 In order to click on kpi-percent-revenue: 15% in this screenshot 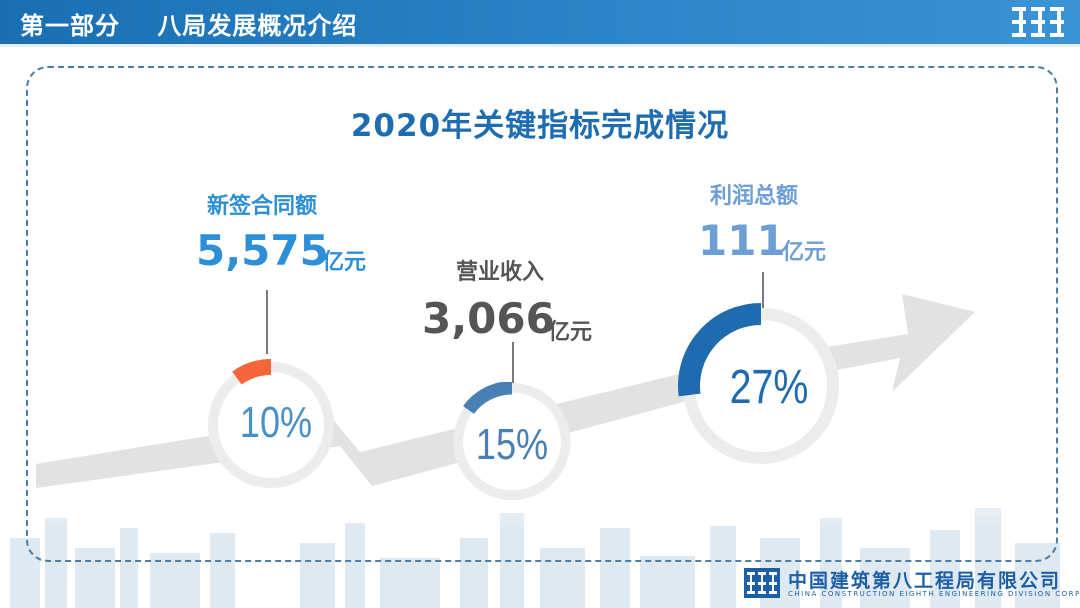, I will do `click(512, 444)`.